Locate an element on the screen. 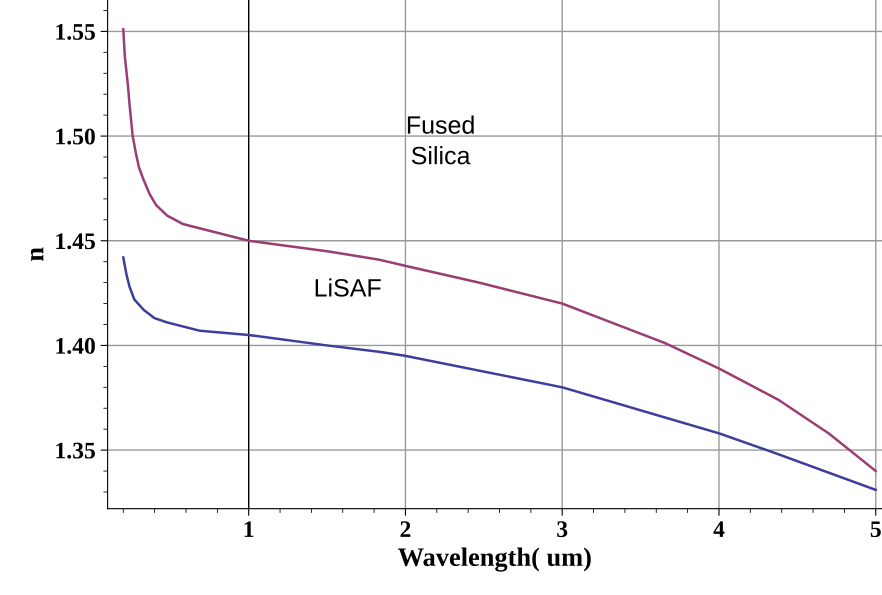 This screenshot has width=882, height=595. x-tick-label: 3 is located at coordinates (562, 529).